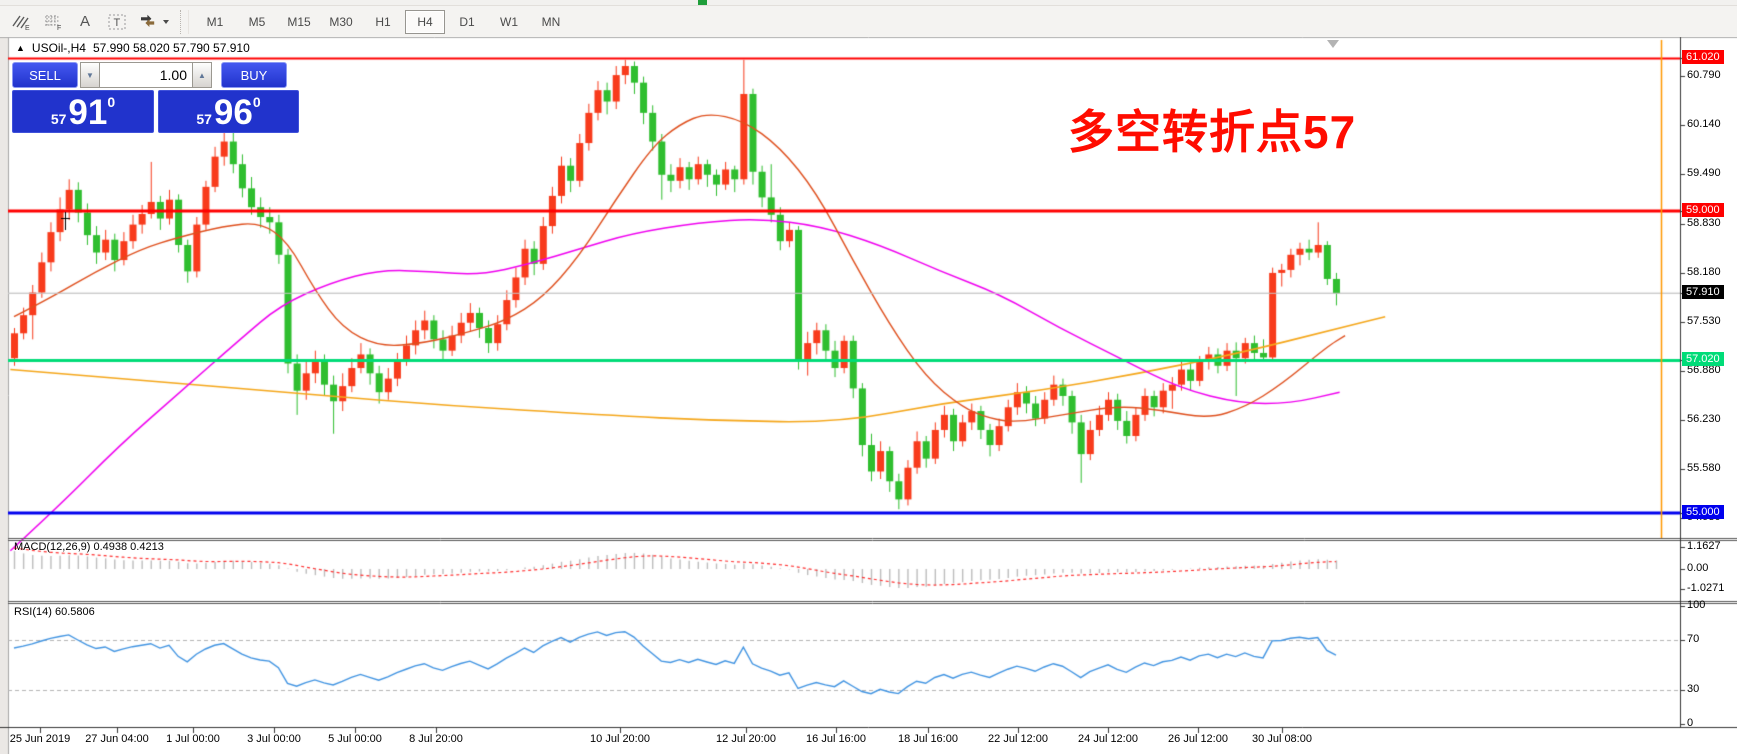 The width and height of the screenshot is (1737, 754). Describe the element at coordinates (1704, 123) in the screenshot. I see `price-axis-label-60.140: 60.140` at that location.